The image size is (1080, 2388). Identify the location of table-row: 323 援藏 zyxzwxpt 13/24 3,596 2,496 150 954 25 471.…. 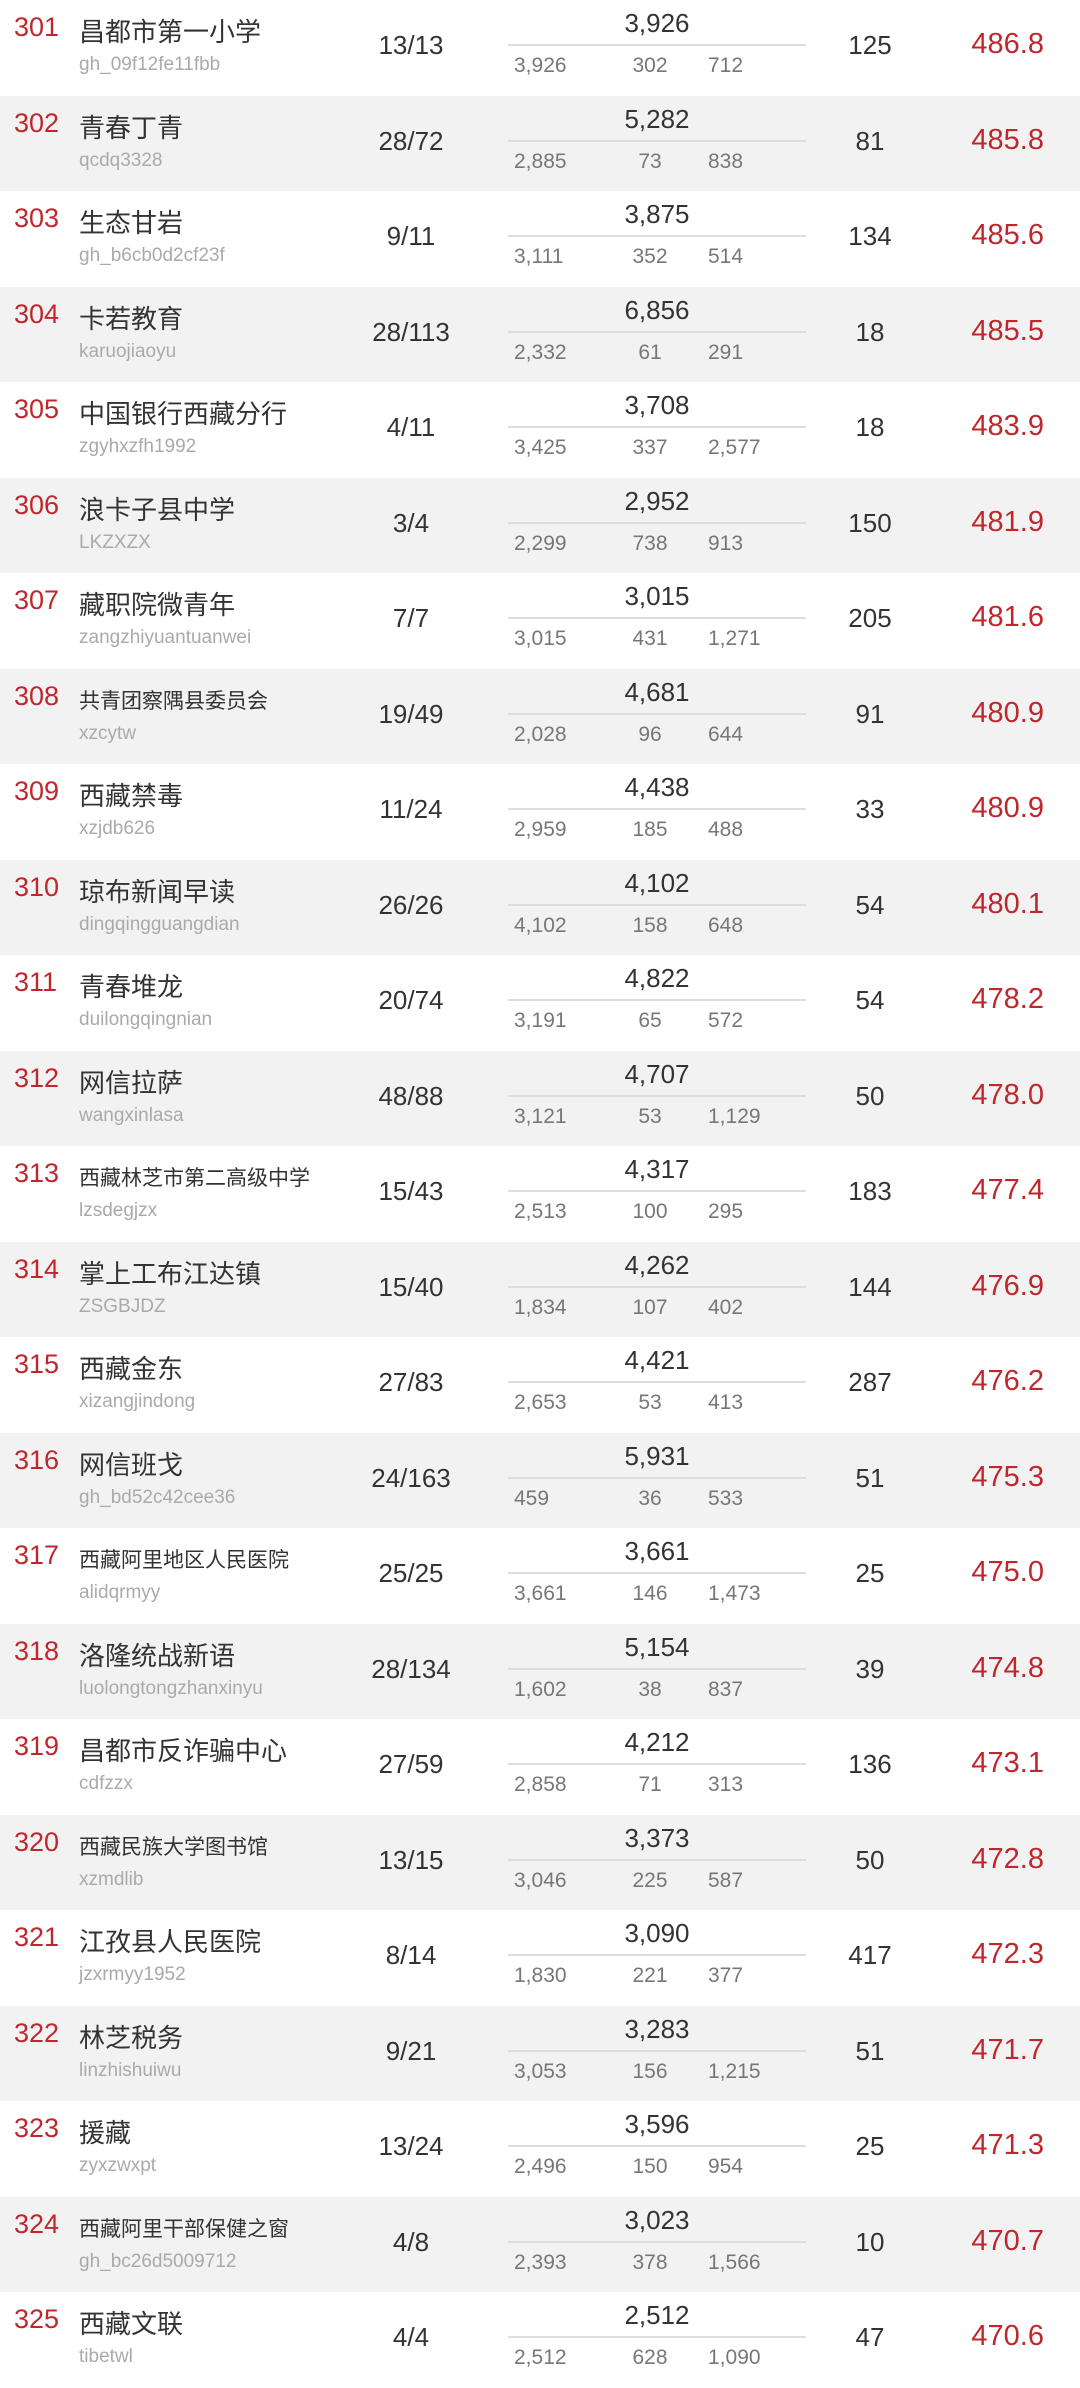
(540, 2149).